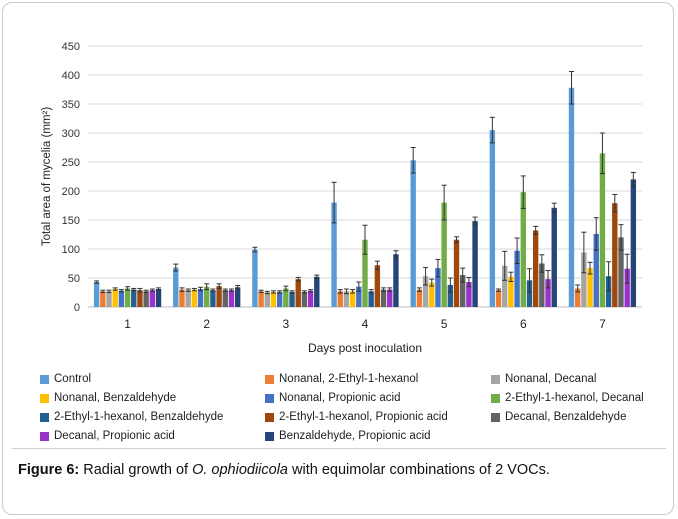  Describe the element at coordinates (127, 324) in the screenshot. I see `x-tick-label: 1` at that location.